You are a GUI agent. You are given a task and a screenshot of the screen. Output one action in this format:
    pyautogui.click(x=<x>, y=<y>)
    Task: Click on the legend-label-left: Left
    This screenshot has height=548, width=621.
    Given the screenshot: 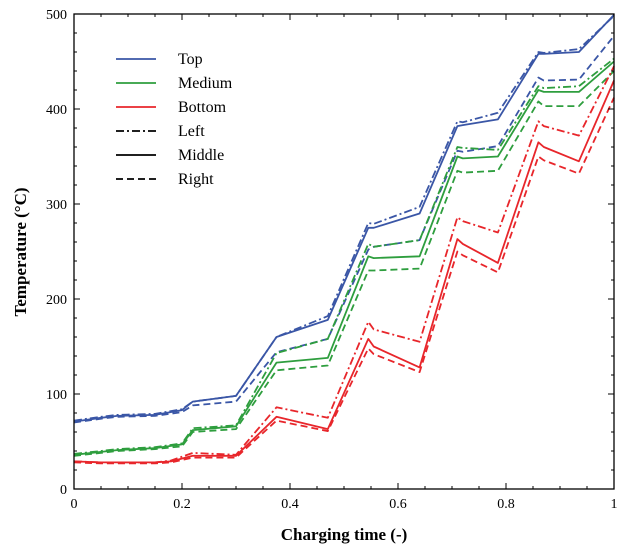 What is the action you would take?
    pyautogui.click(x=191, y=131)
    